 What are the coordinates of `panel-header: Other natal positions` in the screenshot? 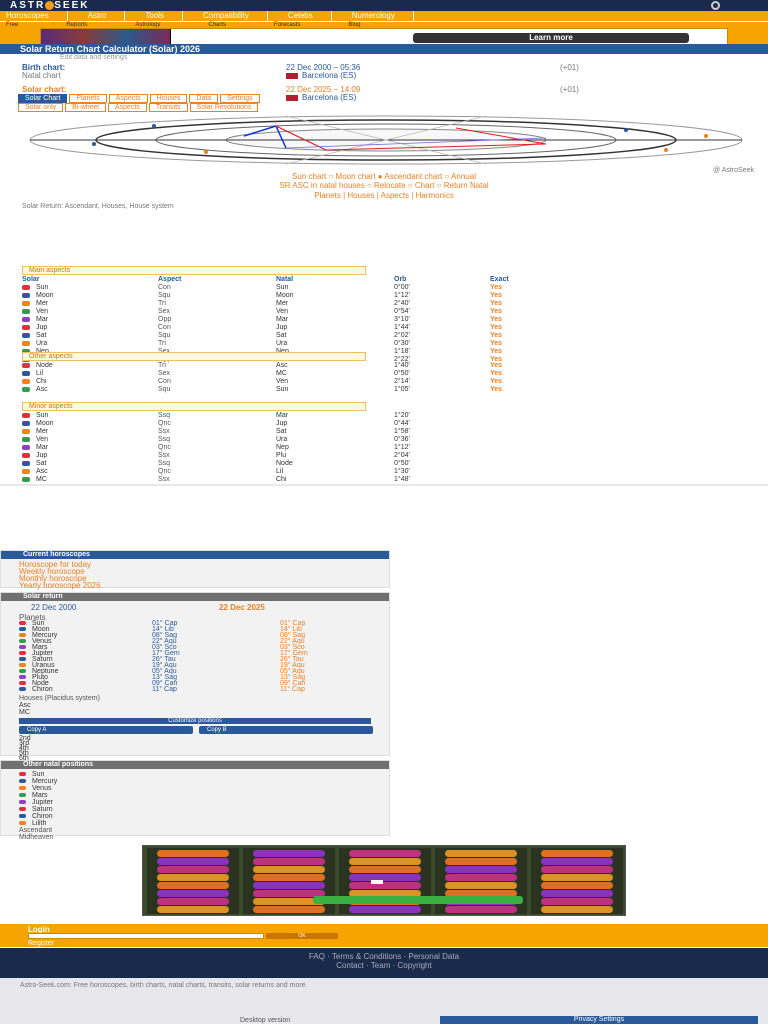 It's located at (195, 765).